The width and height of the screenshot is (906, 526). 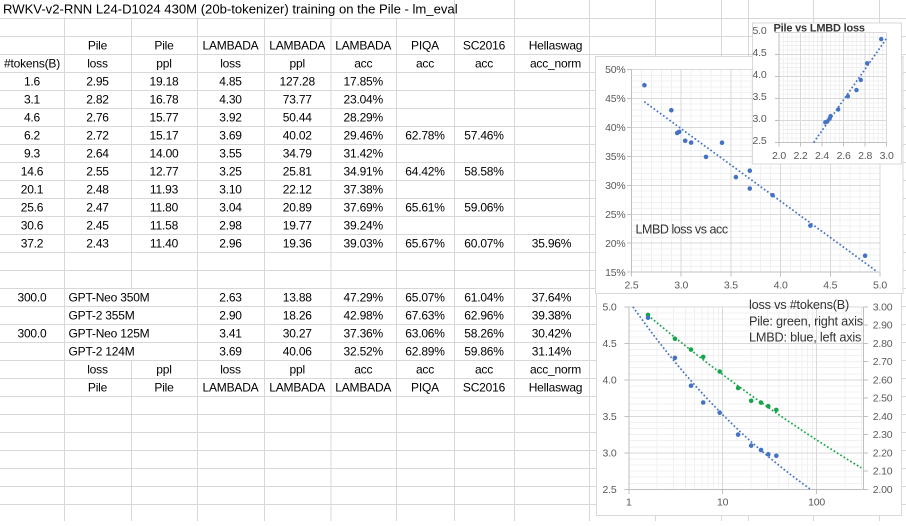 I want to click on svg-text: 13.88, so click(x=298, y=298).